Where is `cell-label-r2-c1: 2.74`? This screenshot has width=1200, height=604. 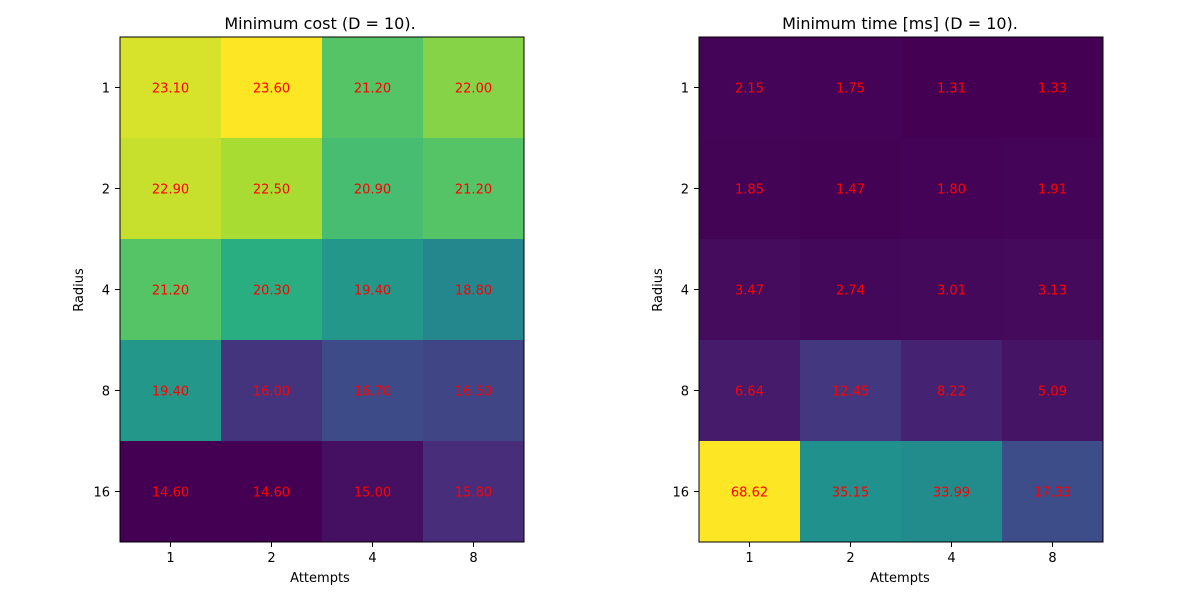
cell-label-r2-c1: 2.74 is located at coordinates (850, 291).